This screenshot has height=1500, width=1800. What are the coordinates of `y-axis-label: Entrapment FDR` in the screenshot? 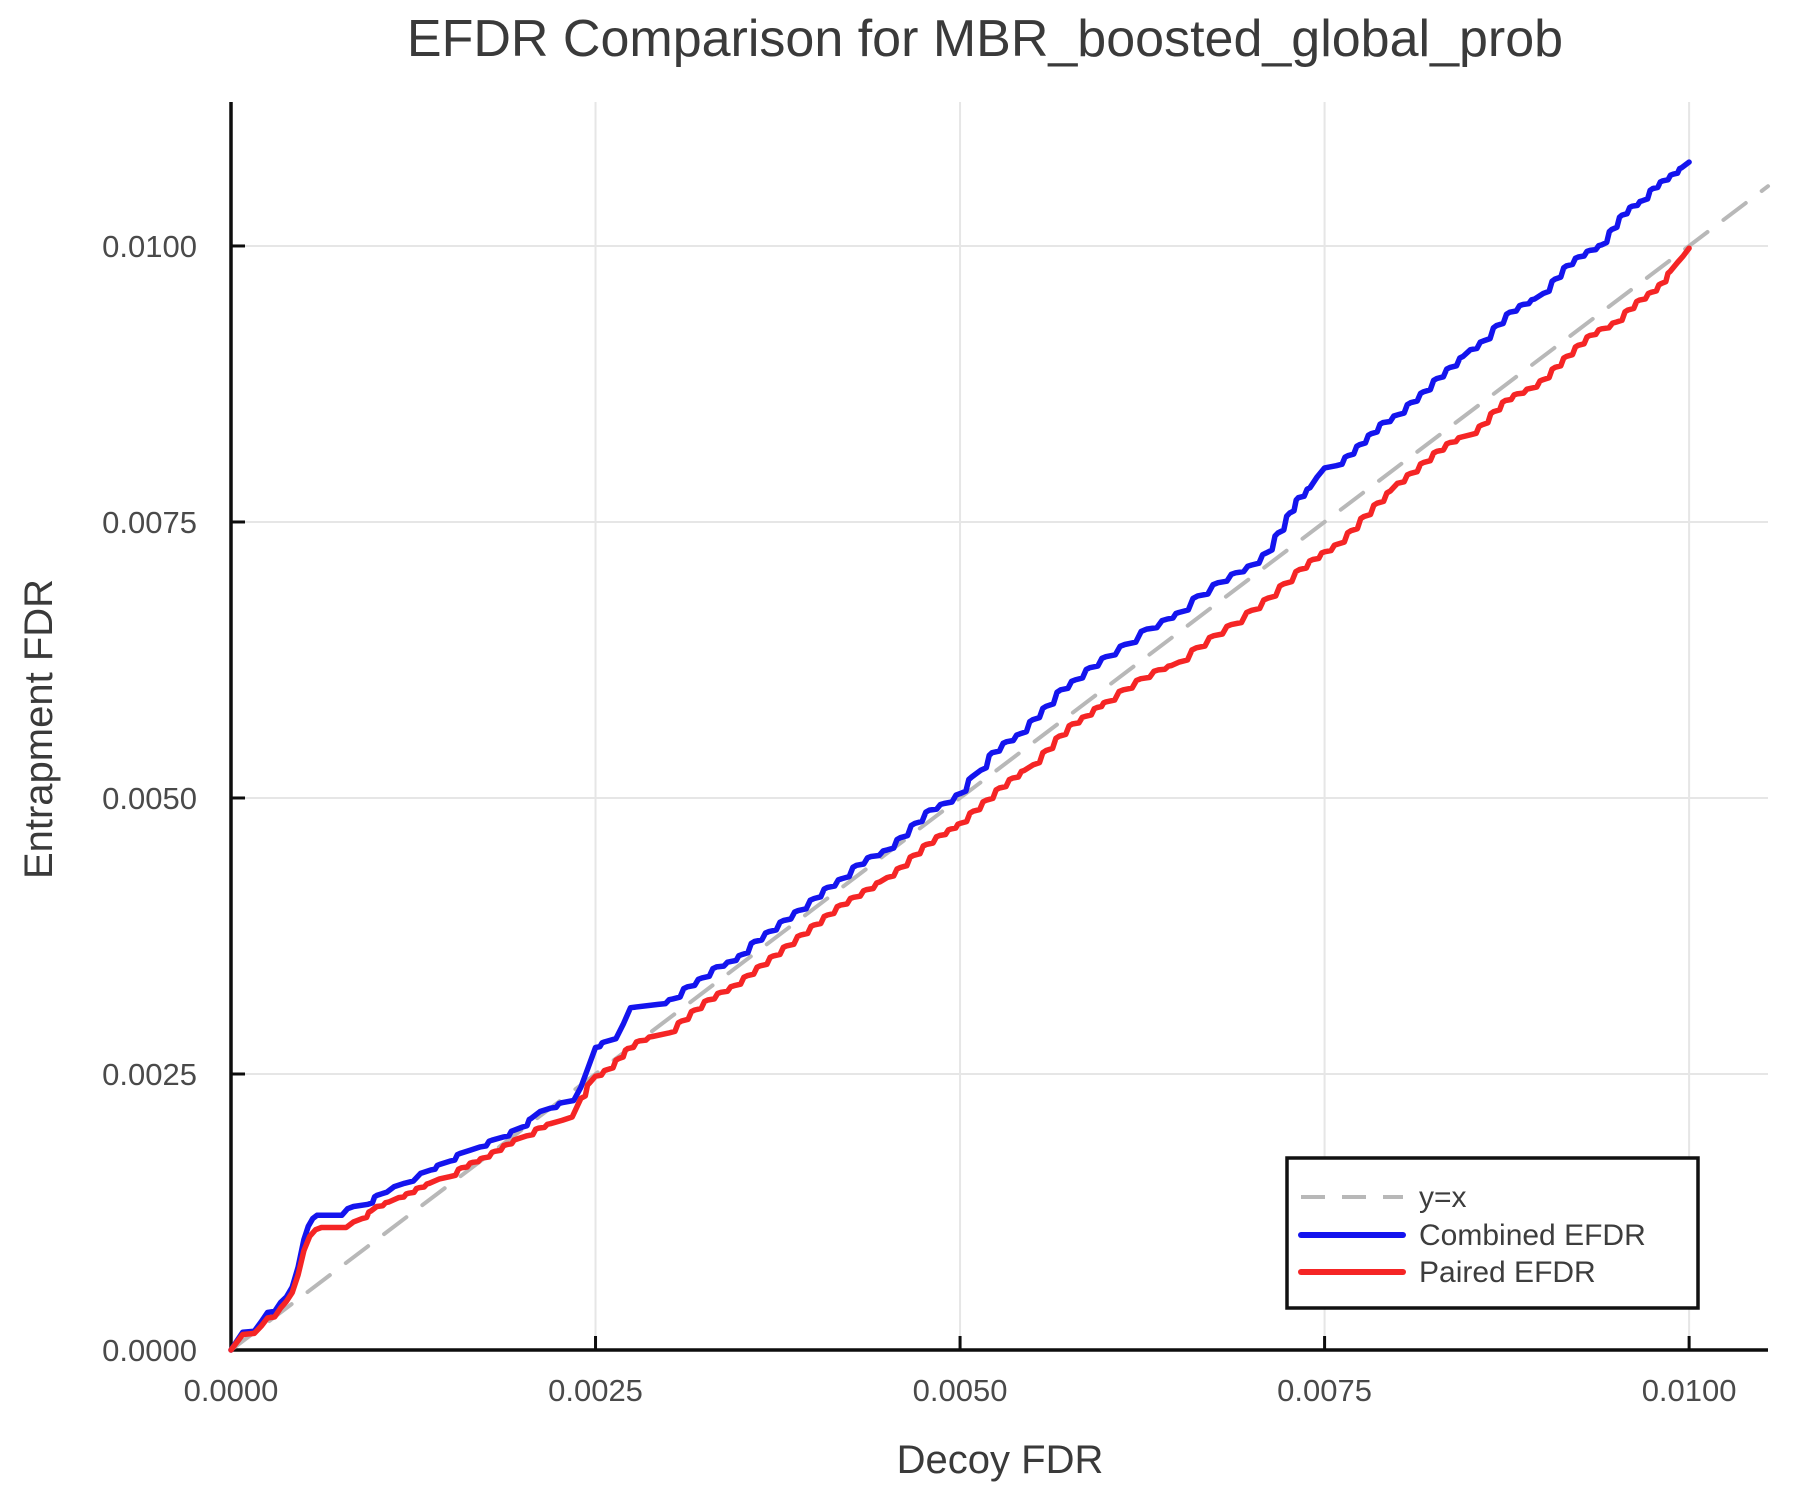 It's located at (39, 729).